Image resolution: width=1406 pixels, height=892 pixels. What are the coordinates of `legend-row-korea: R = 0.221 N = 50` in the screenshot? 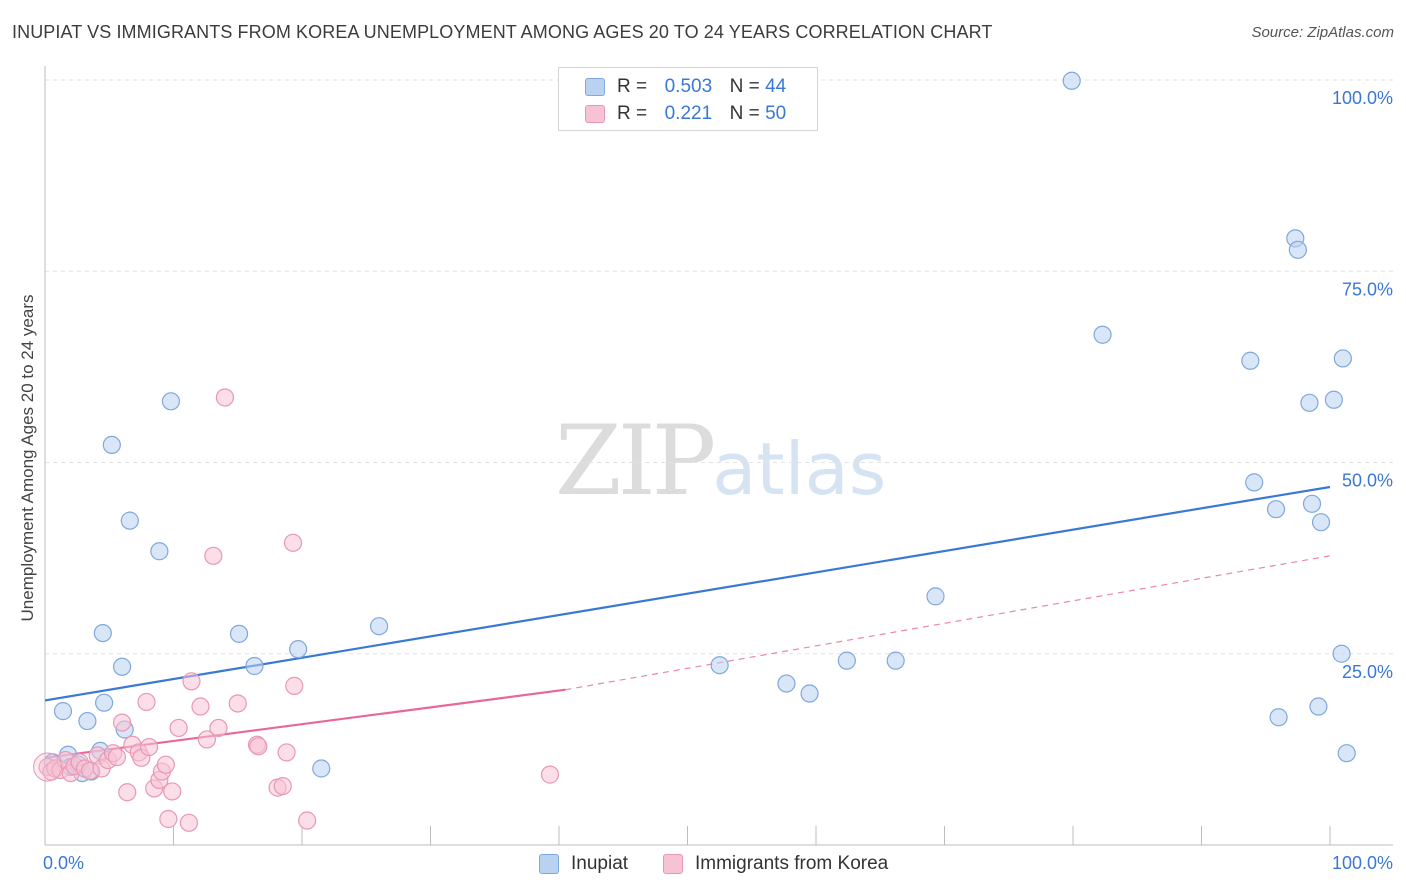 It's located at (685, 114).